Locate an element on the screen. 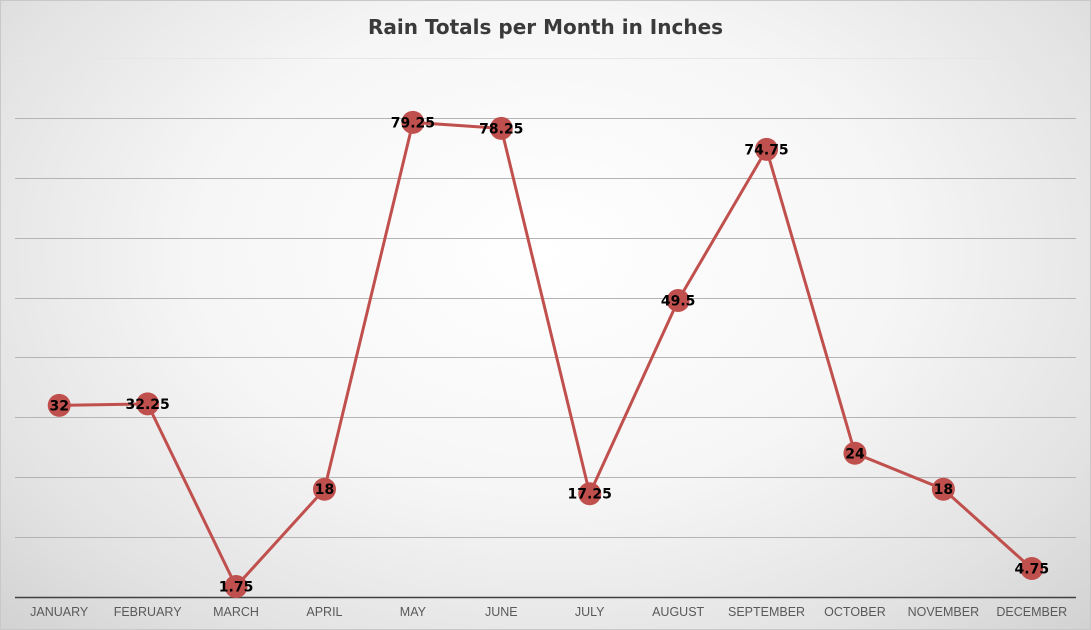 The width and height of the screenshot is (1091, 630). x-tick-label: DECEMBER is located at coordinates (1031, 612).